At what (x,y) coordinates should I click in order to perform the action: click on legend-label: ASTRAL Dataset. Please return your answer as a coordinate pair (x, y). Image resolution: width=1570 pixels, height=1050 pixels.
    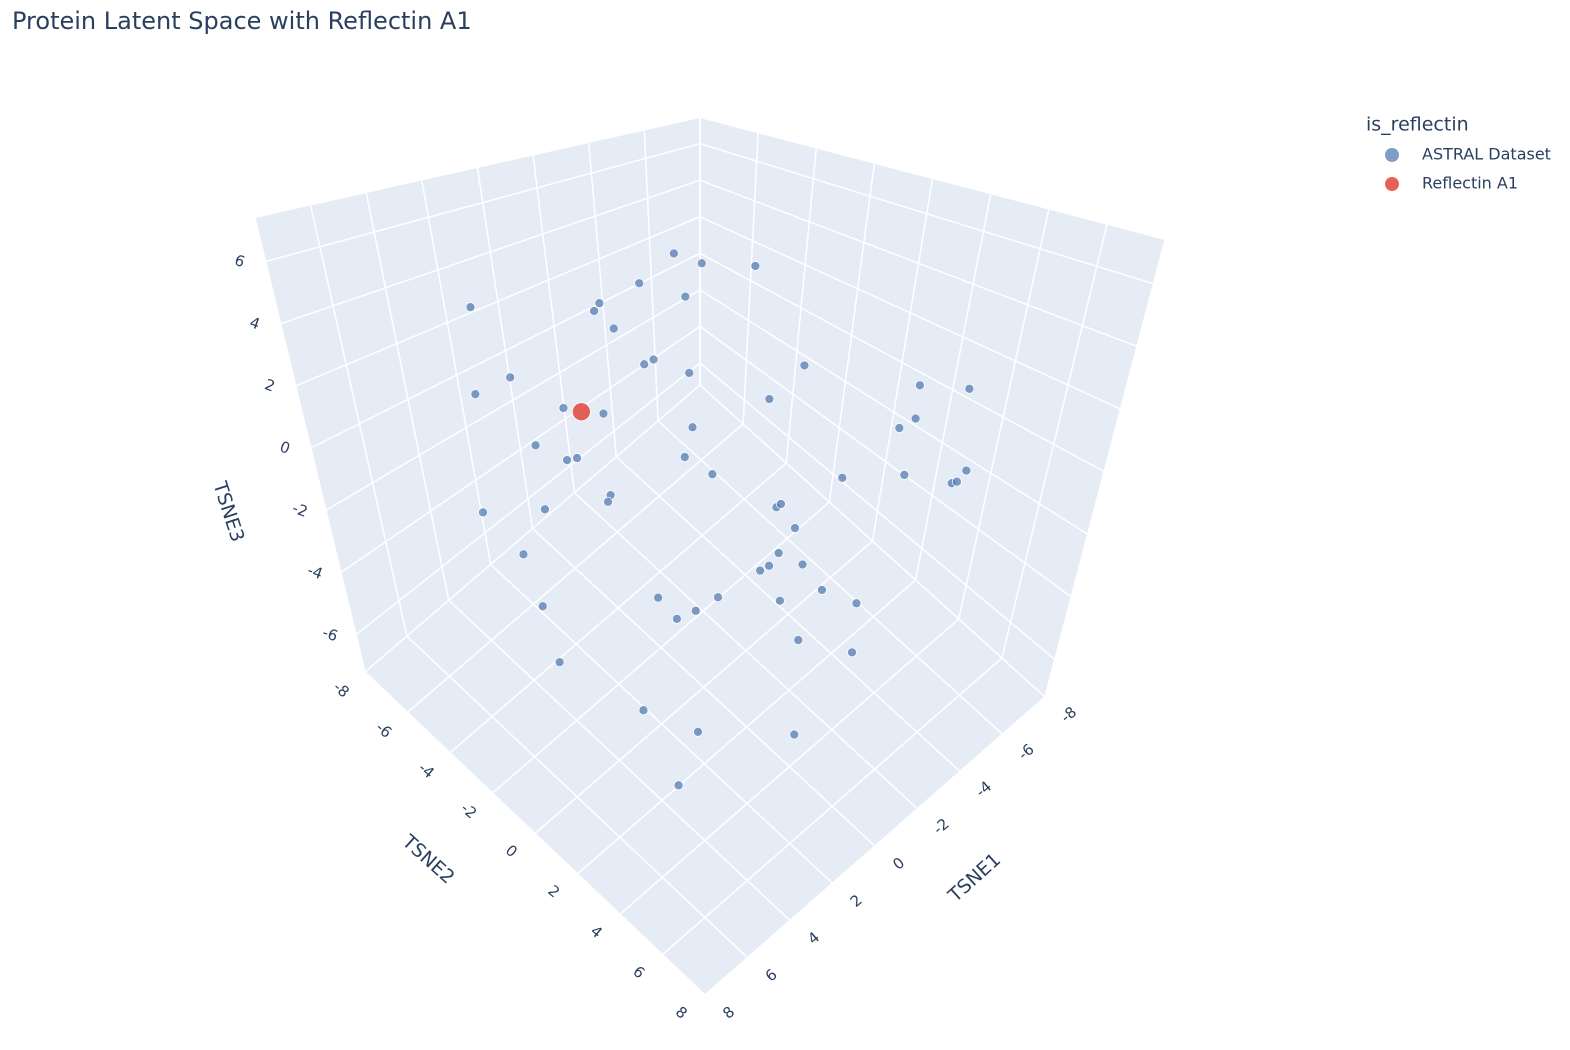
    Looking at the image, I should click on (1486, 154).